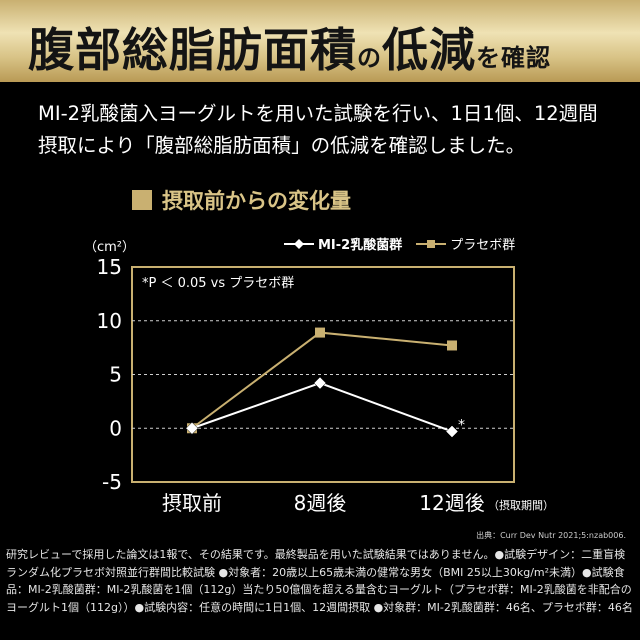 Image resolution: width=640 pixels, height=640 pixels. I want to click on x-axis-suffix: （摂取期間）, so click(521, 505).